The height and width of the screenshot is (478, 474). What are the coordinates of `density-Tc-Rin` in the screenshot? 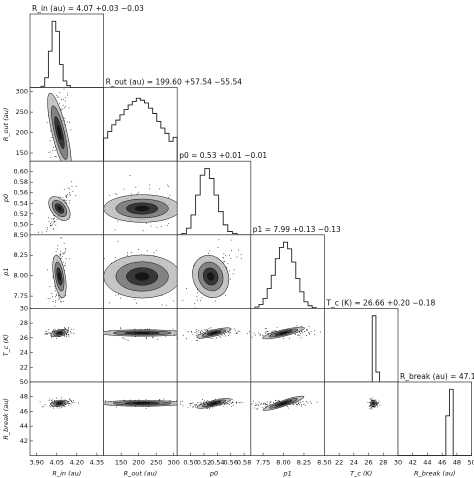 It's located at (59, 332).